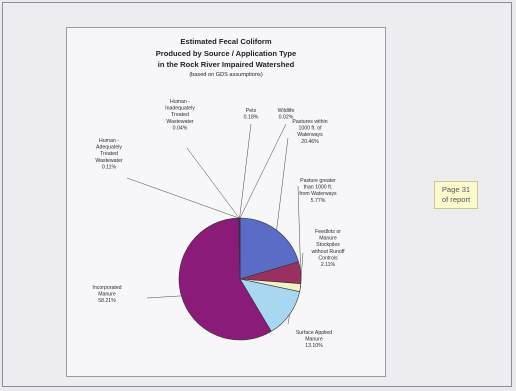 The width and height of the screenshot is (516, 391). Describe the element at coordinates (286, 118) in the screenshot. I see `pie-label-value-8: 0.02%` at that location.